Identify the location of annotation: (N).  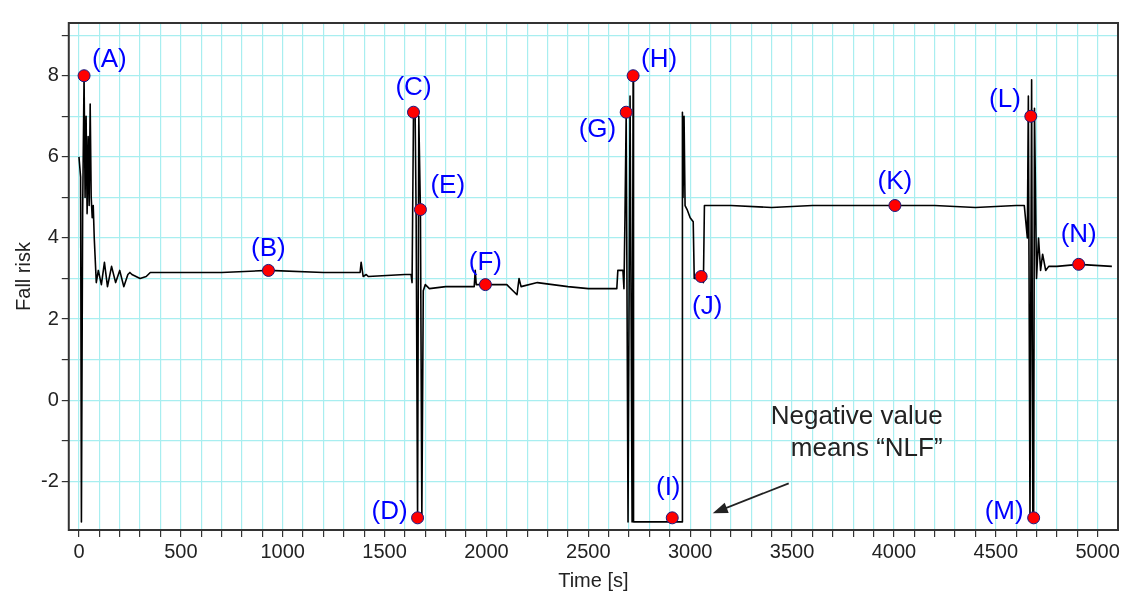
(1078, 232).